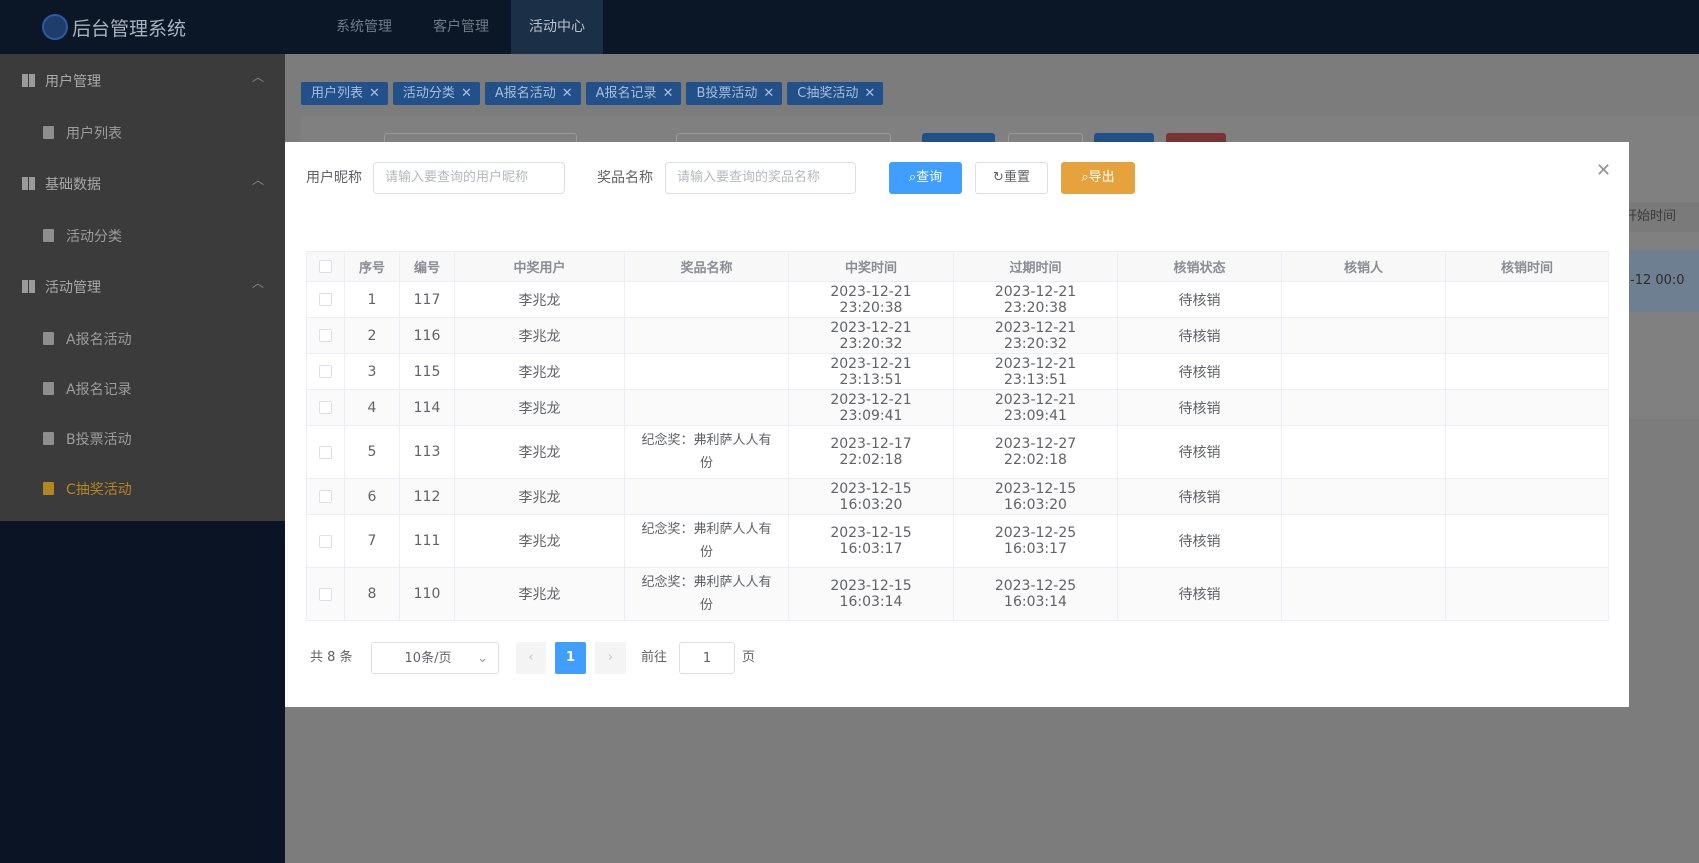 The image size is (1699, 863). What do you see at coordinates (610, 658) in the screenshot?
I see `next-button: ›` at bounding box center [610, 658].